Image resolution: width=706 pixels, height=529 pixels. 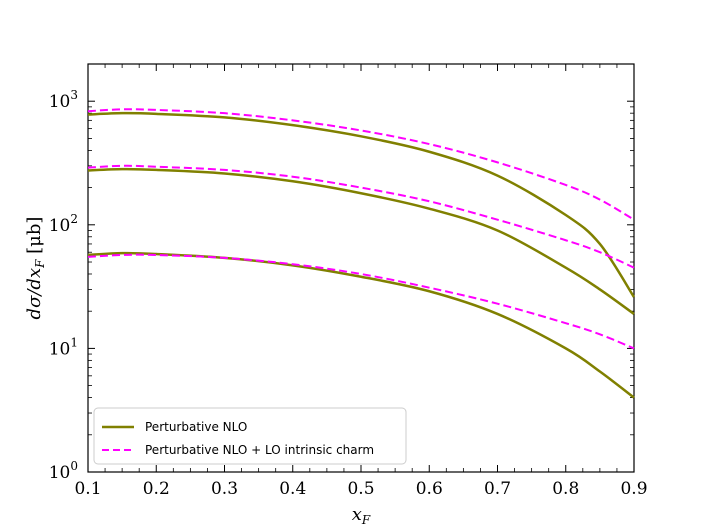 What do you see at coordinates (63, 100) in the screenshot?
I see `y-tick-label: 10³` at bounding box center [63, 100].